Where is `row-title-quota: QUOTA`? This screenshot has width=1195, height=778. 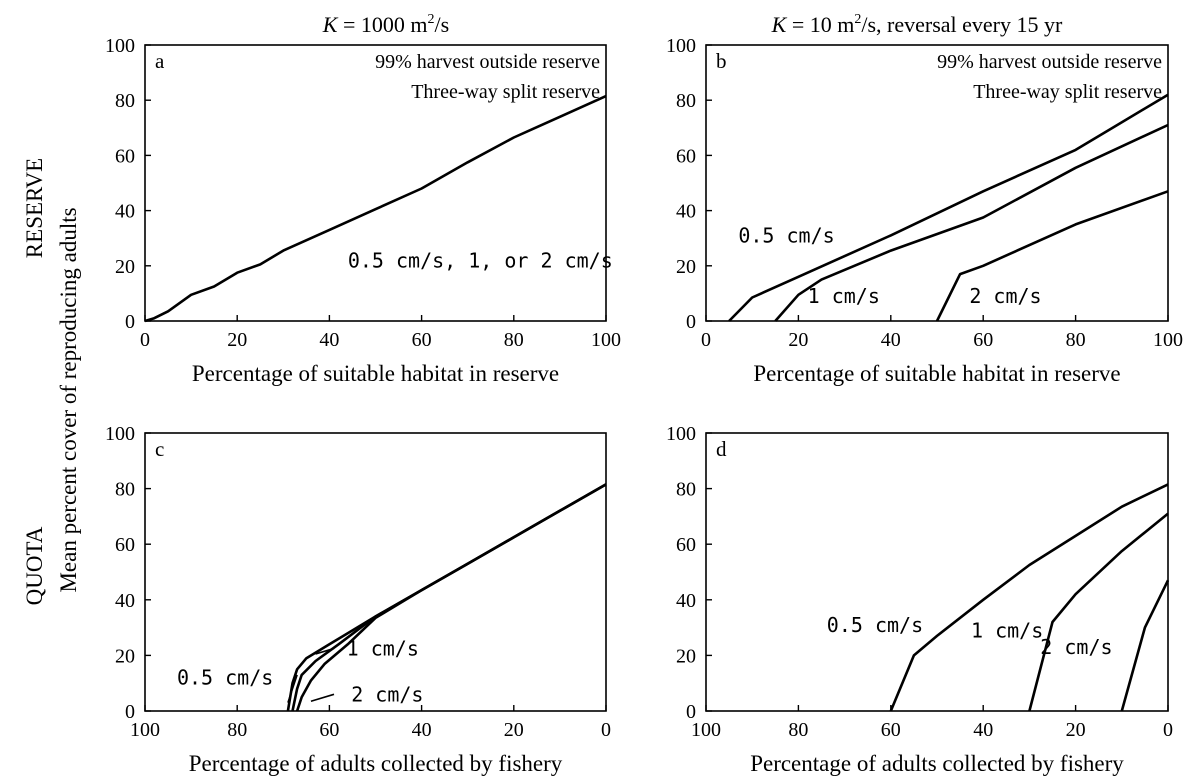
row-title-quota: QUOTA is located at coordinates (34, 565).